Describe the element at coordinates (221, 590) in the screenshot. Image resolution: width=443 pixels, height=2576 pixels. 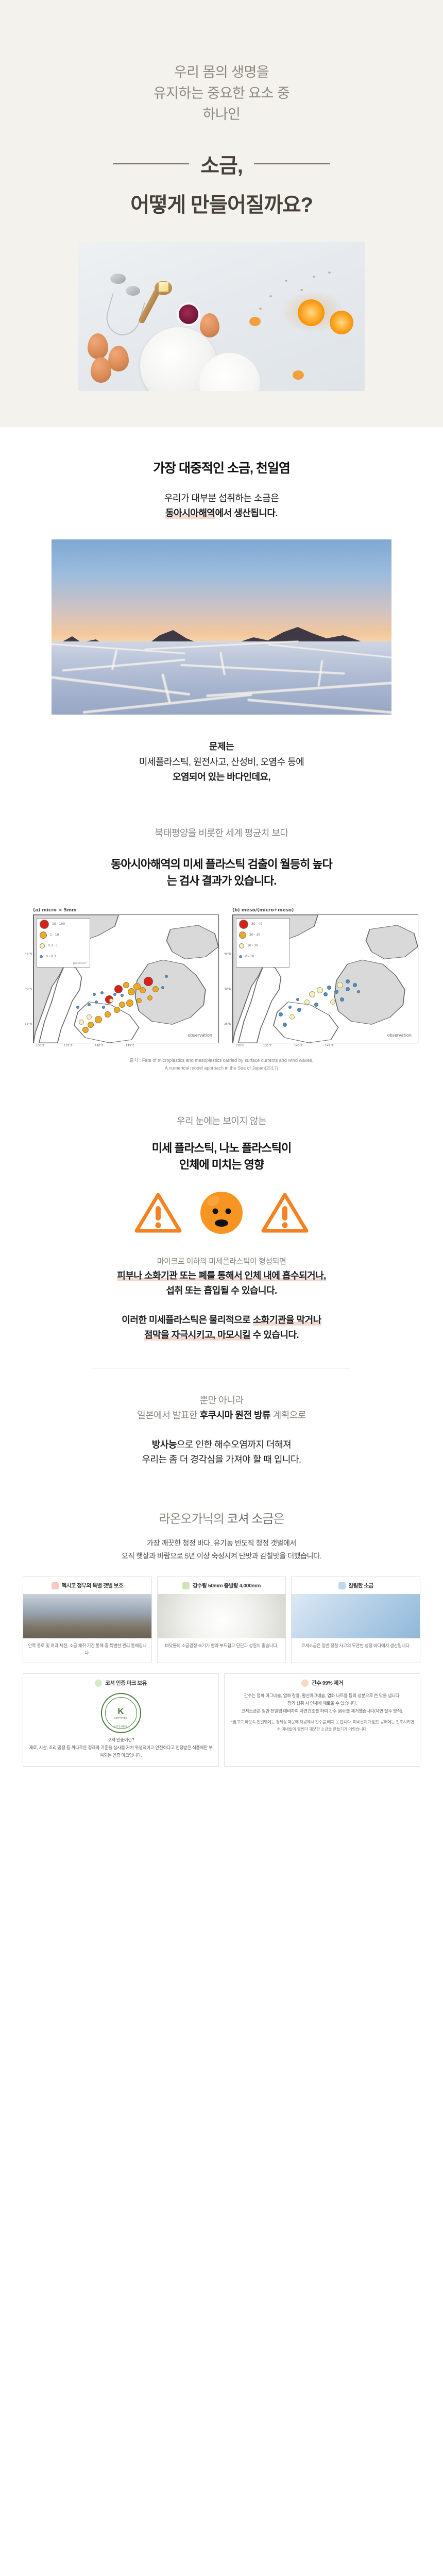
I see `sky` at that location.